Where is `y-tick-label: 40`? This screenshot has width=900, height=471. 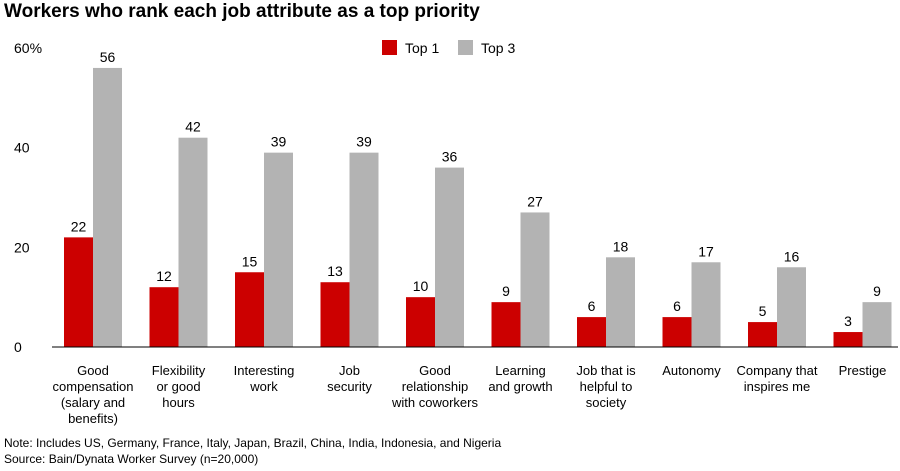
y-tick-label: 40 is located at coordinates (22, 148).